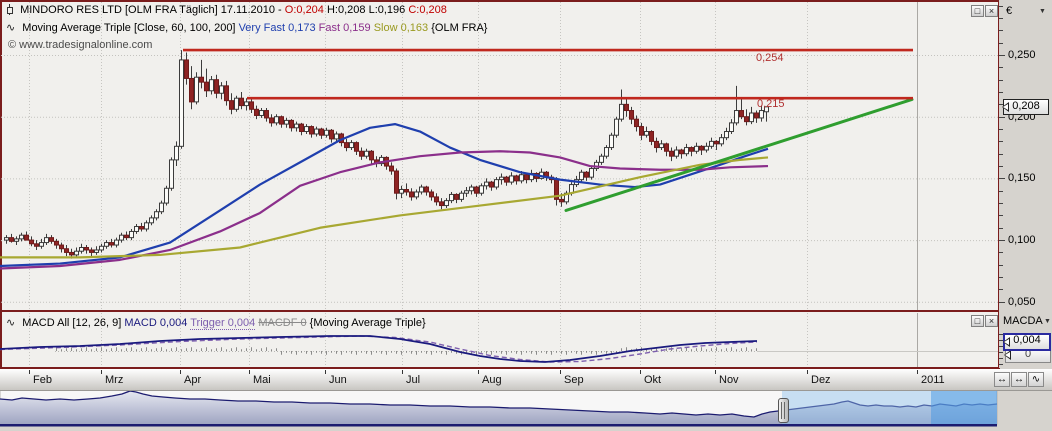 Image resolution: width=1052 pixels, height=431 pixels. I want to click on expand-time-axis-button: ↔, so click(1019, 379).